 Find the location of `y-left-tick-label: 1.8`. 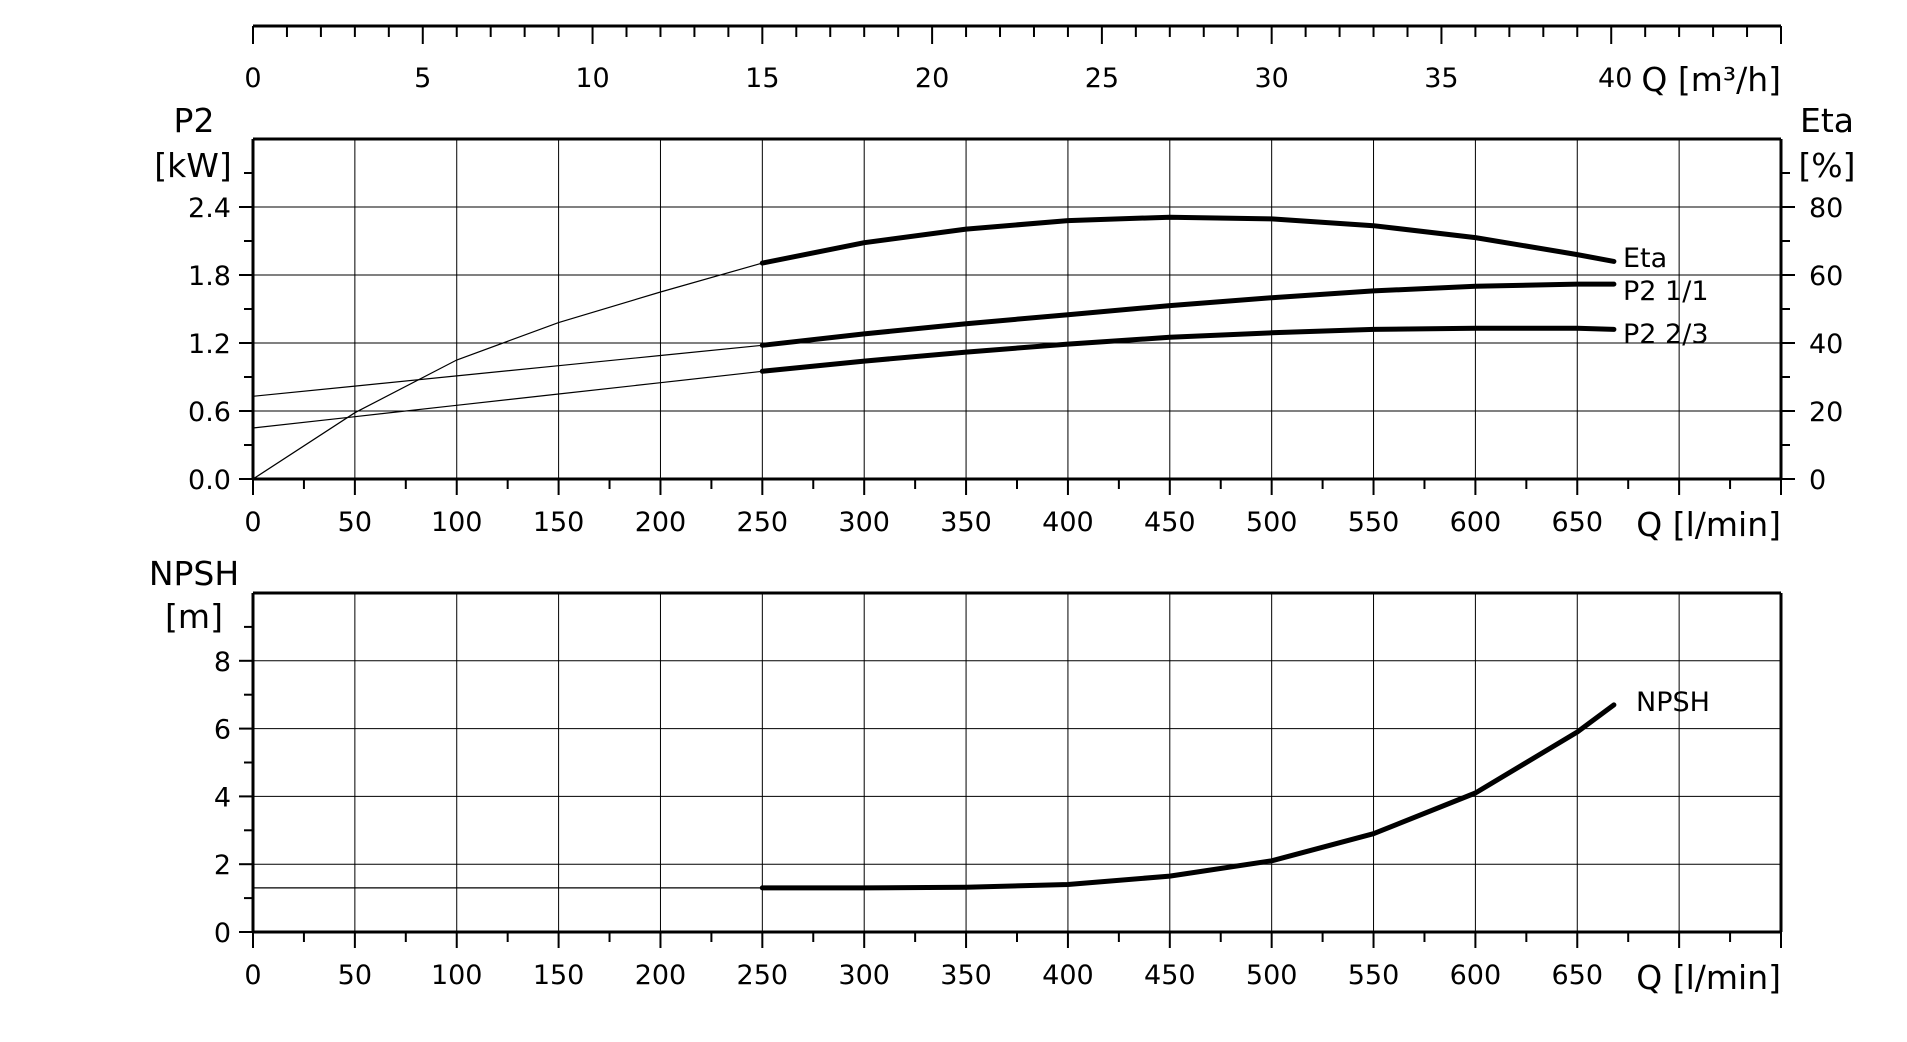

y-left-tick-label: 1.8 is located at coordinates (209, 276).